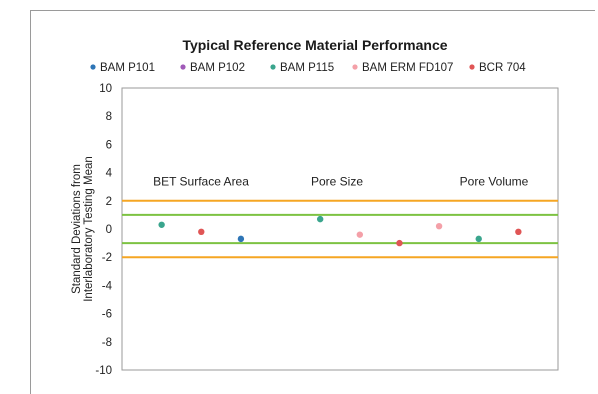  What do you see at coordinates (109, 174) in the screenshot?
I see `y-tick-label: 4` at bounding box center [109, 174].